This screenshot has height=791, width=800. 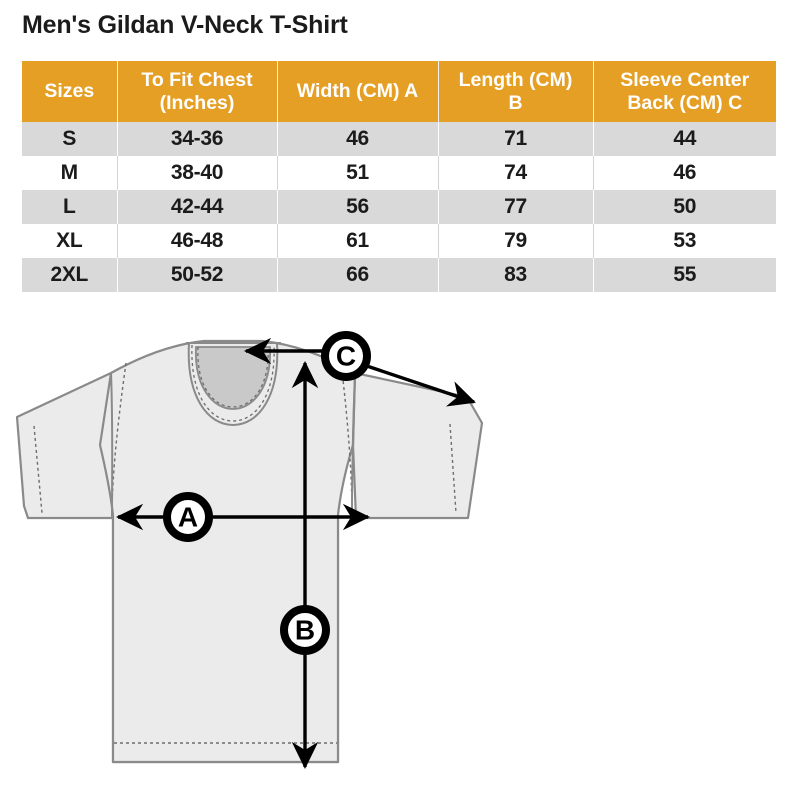 I want to click on measurement-a-badge-circle, so click(x=188, y=517).